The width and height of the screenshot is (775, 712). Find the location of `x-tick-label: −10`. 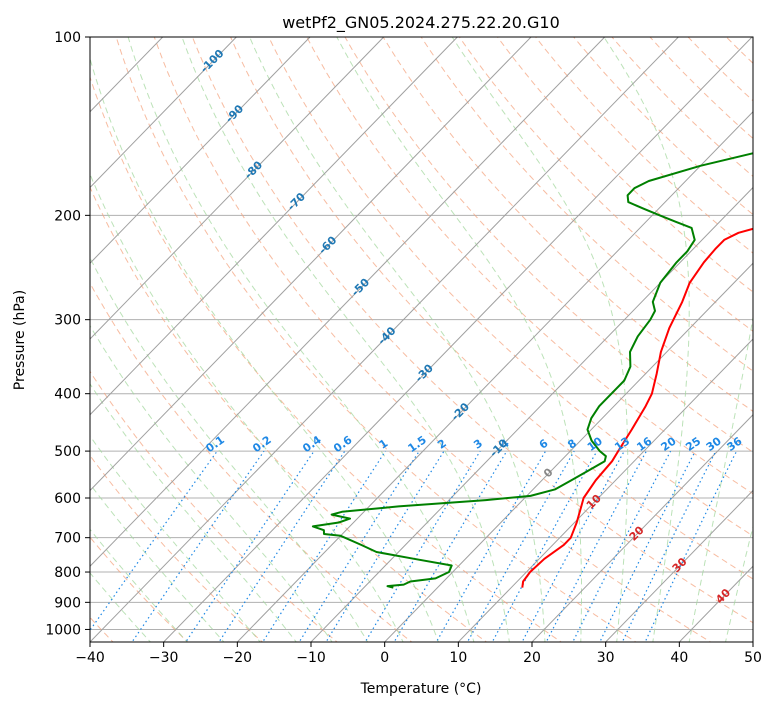

x-tick-label: −10 is located at coordinates (311, 658).